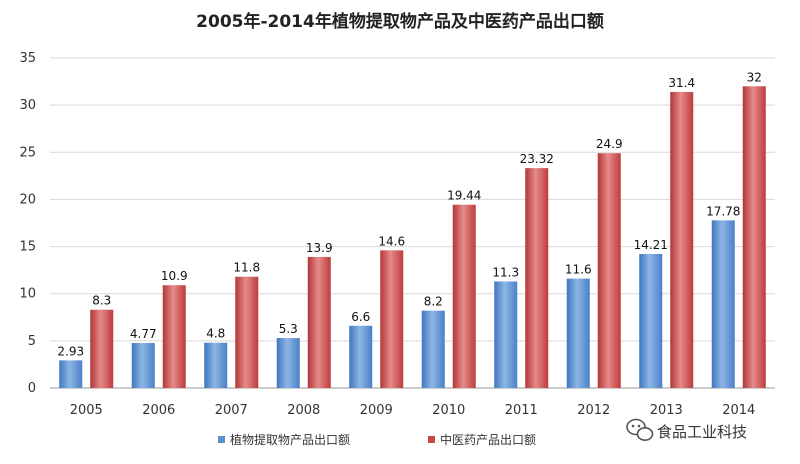 This screenshot has height=464, width=800. Describe the element at coordinates (32, 341) in the screenshot. I see `y-tick-label: 5` at that location.